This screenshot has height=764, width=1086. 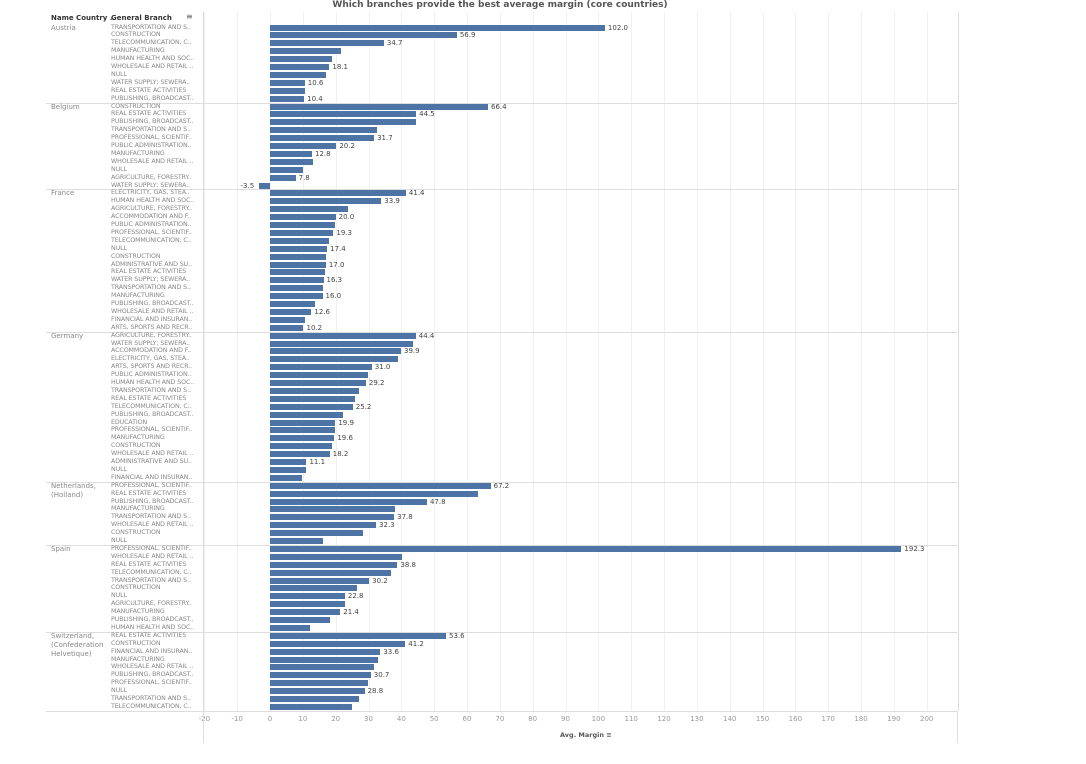 What do you see at coordinates (152, 501) in the screenshot?
I see `branch-label: PUBLISHING, BROADCAST..` at bounding box center [152, 501].